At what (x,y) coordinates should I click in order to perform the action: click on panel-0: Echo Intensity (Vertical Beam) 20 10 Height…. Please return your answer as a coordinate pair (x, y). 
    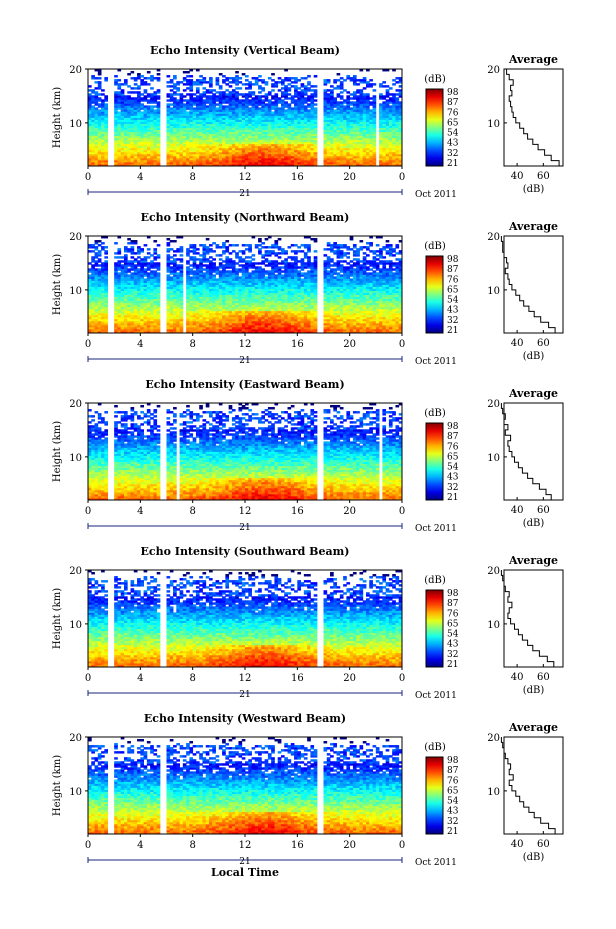
    Looking at the image, I should click on (308, 122).